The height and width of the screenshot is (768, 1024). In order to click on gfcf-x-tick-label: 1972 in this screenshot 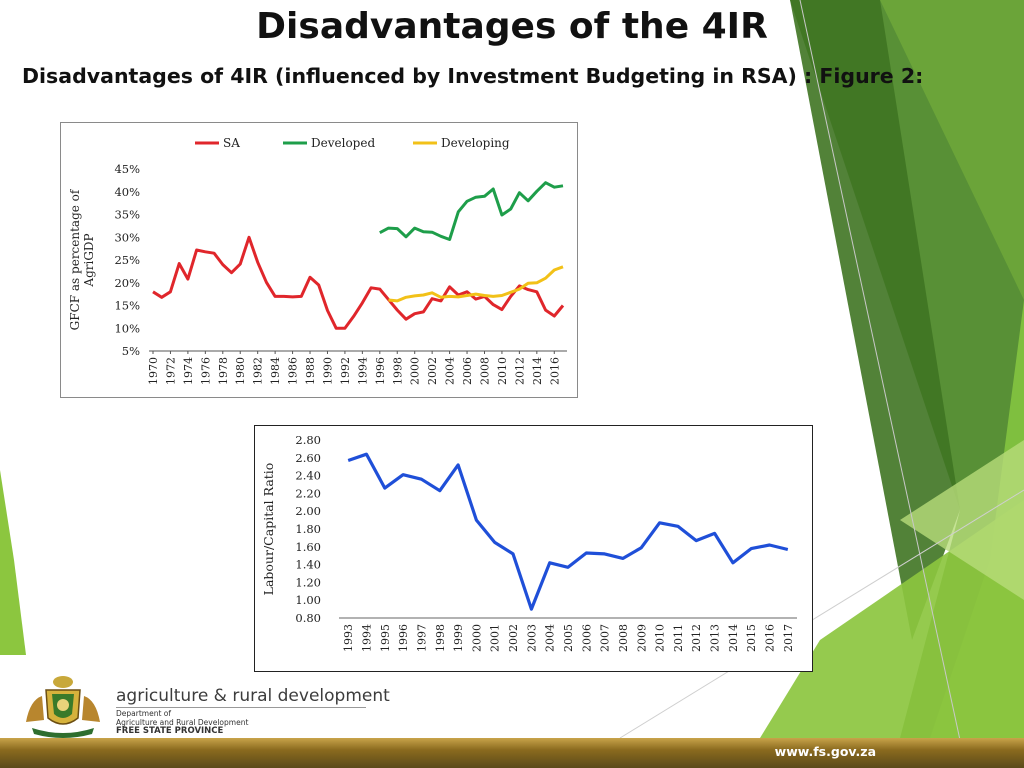, I will do `click(170, 371)`.